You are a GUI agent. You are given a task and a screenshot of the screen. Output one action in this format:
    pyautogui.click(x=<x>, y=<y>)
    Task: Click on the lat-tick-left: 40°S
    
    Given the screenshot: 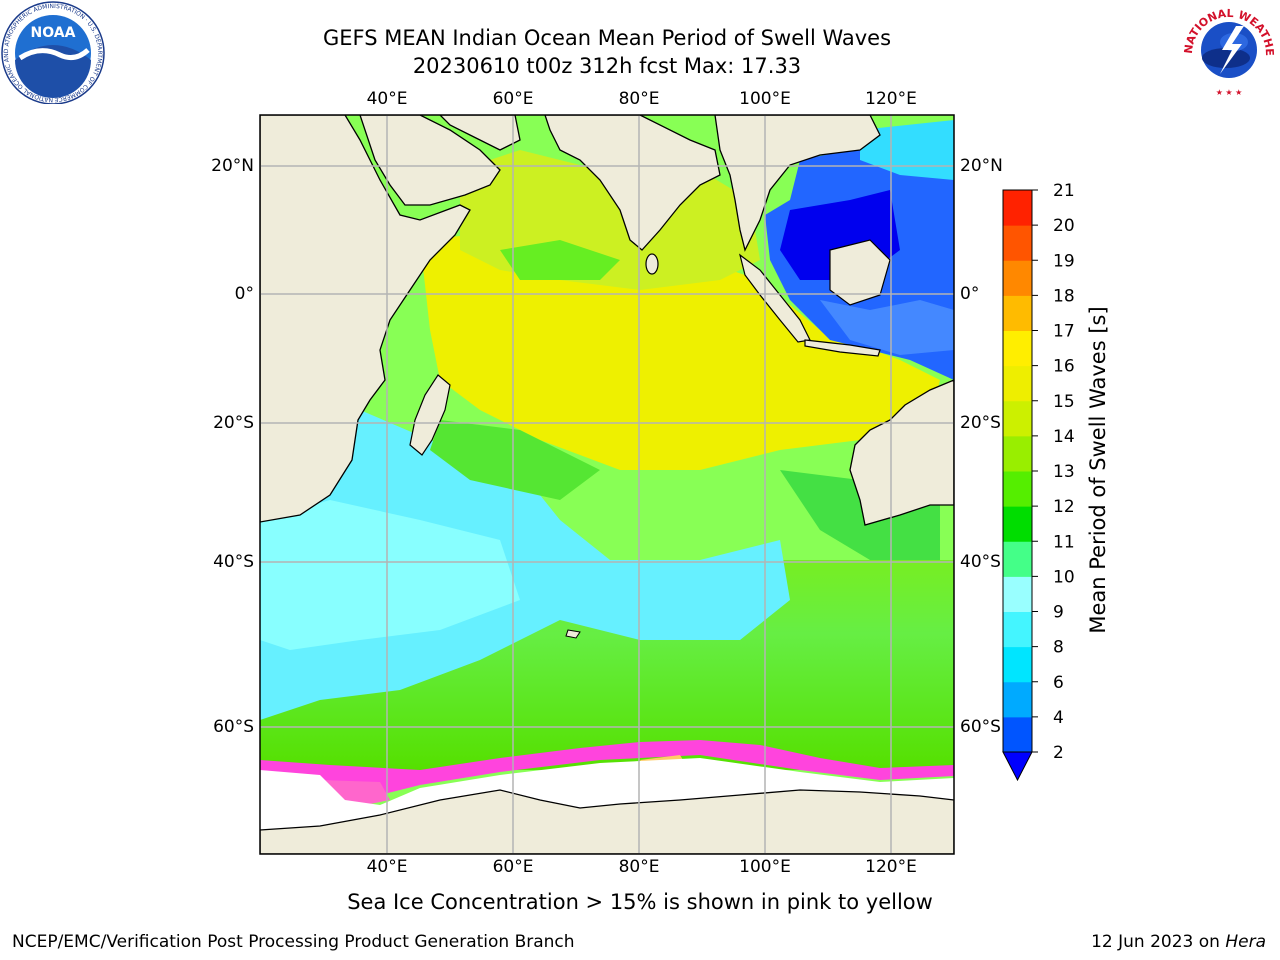 What is the action you would take?
    pyautogui.click(x=233, y=562)
    